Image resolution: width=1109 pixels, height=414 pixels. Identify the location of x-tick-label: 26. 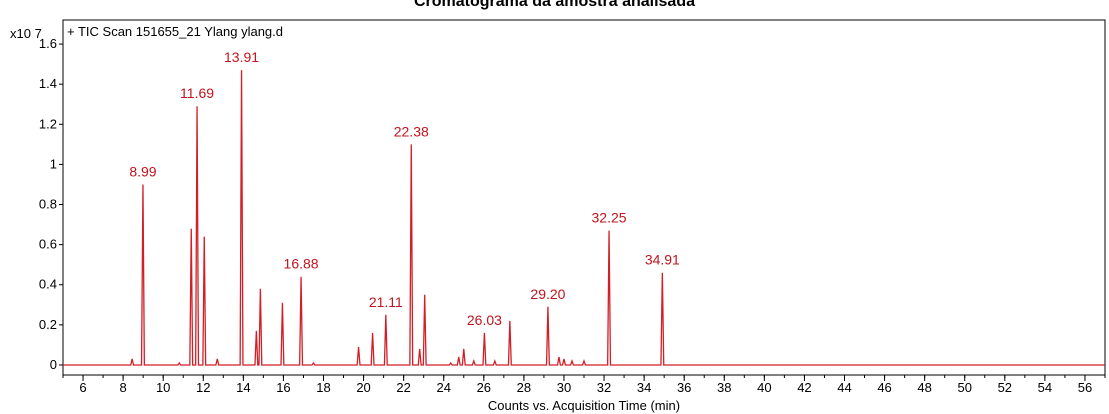
(484, 387).